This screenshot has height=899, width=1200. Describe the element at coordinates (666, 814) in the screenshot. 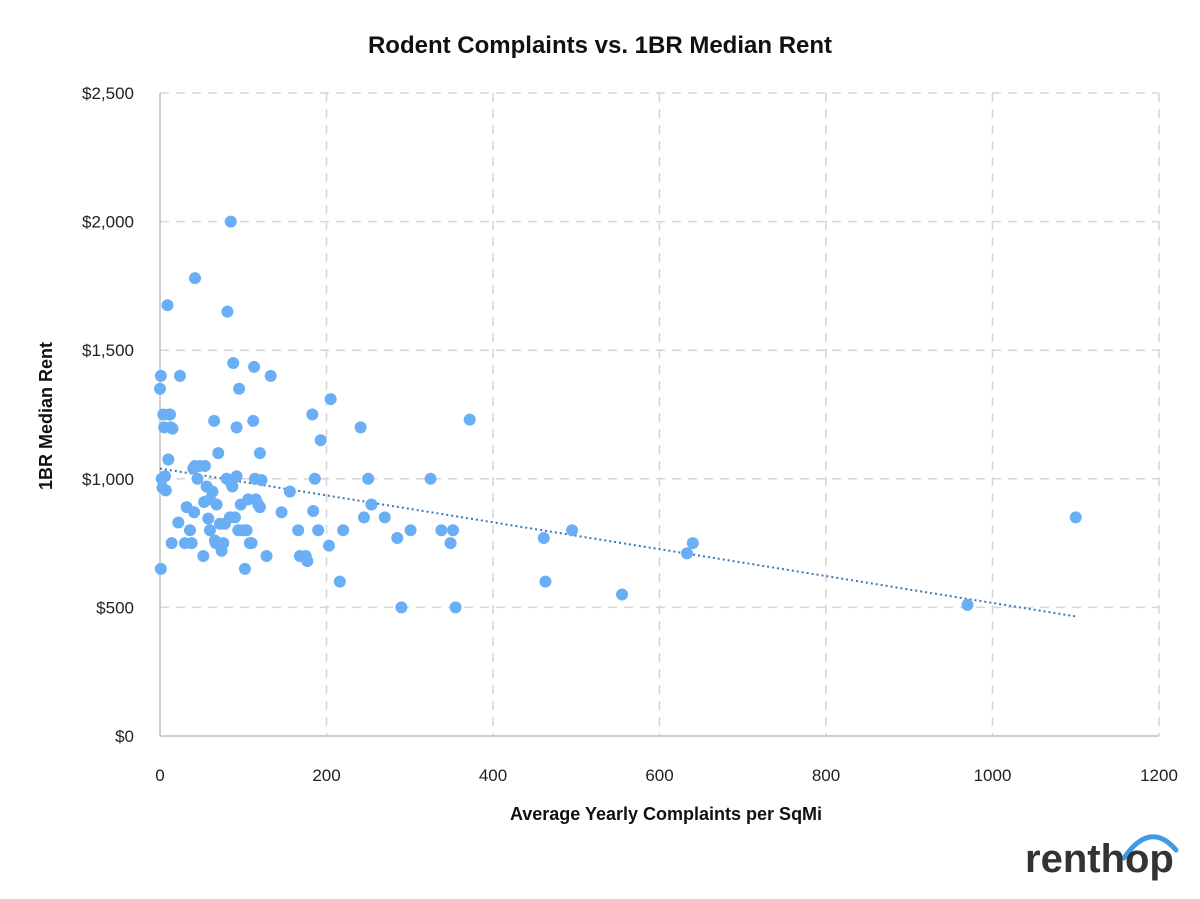

I see `x-axis-title: Average Yearly Complaints per SqMi` at that location.